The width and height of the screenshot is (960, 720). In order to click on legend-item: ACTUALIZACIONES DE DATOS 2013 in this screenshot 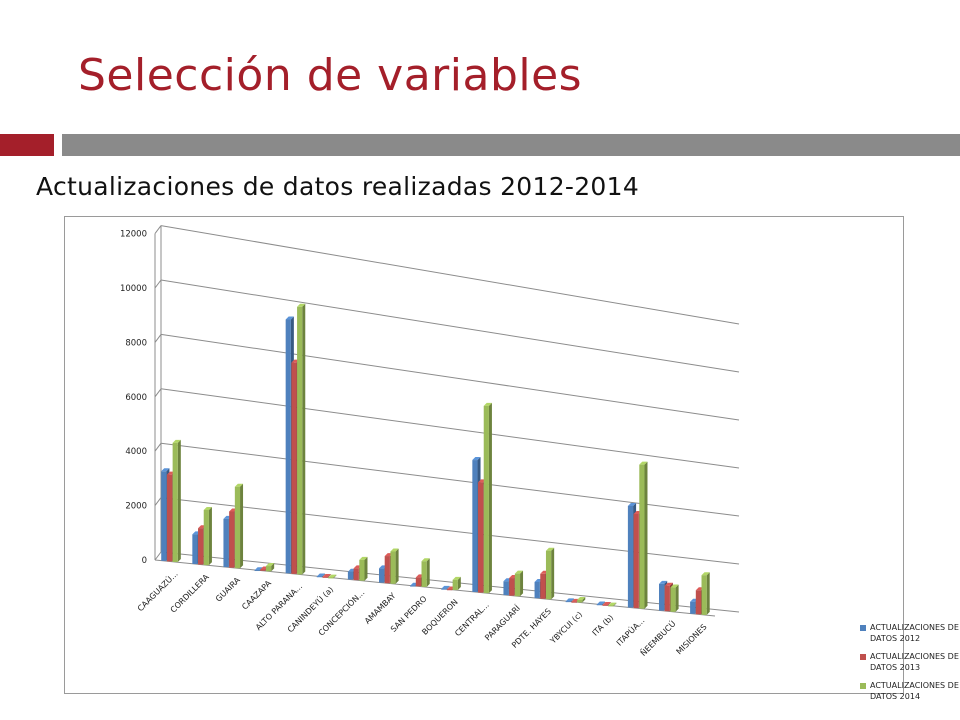, I will do `click(910, 662)`.